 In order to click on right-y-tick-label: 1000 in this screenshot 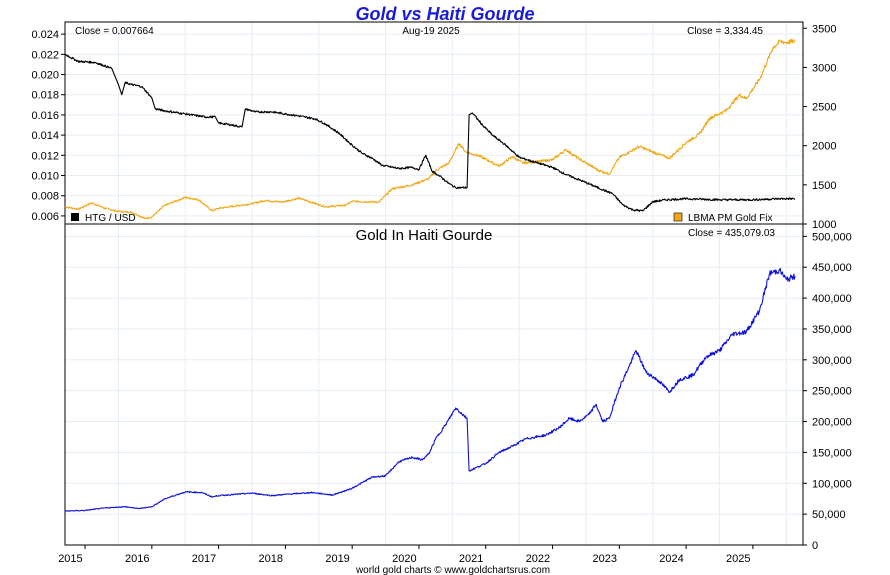, I will do `click(824, 225)`.